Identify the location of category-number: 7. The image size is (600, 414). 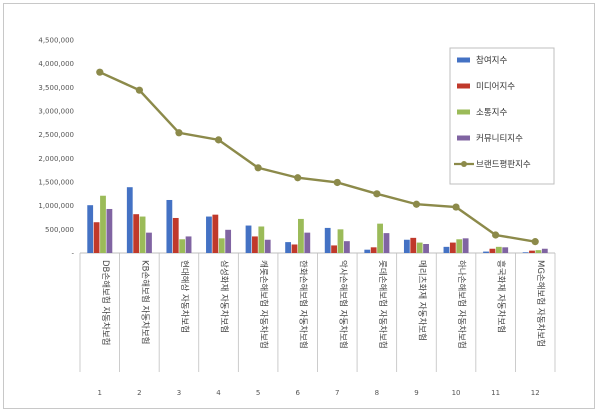
(337, 393).